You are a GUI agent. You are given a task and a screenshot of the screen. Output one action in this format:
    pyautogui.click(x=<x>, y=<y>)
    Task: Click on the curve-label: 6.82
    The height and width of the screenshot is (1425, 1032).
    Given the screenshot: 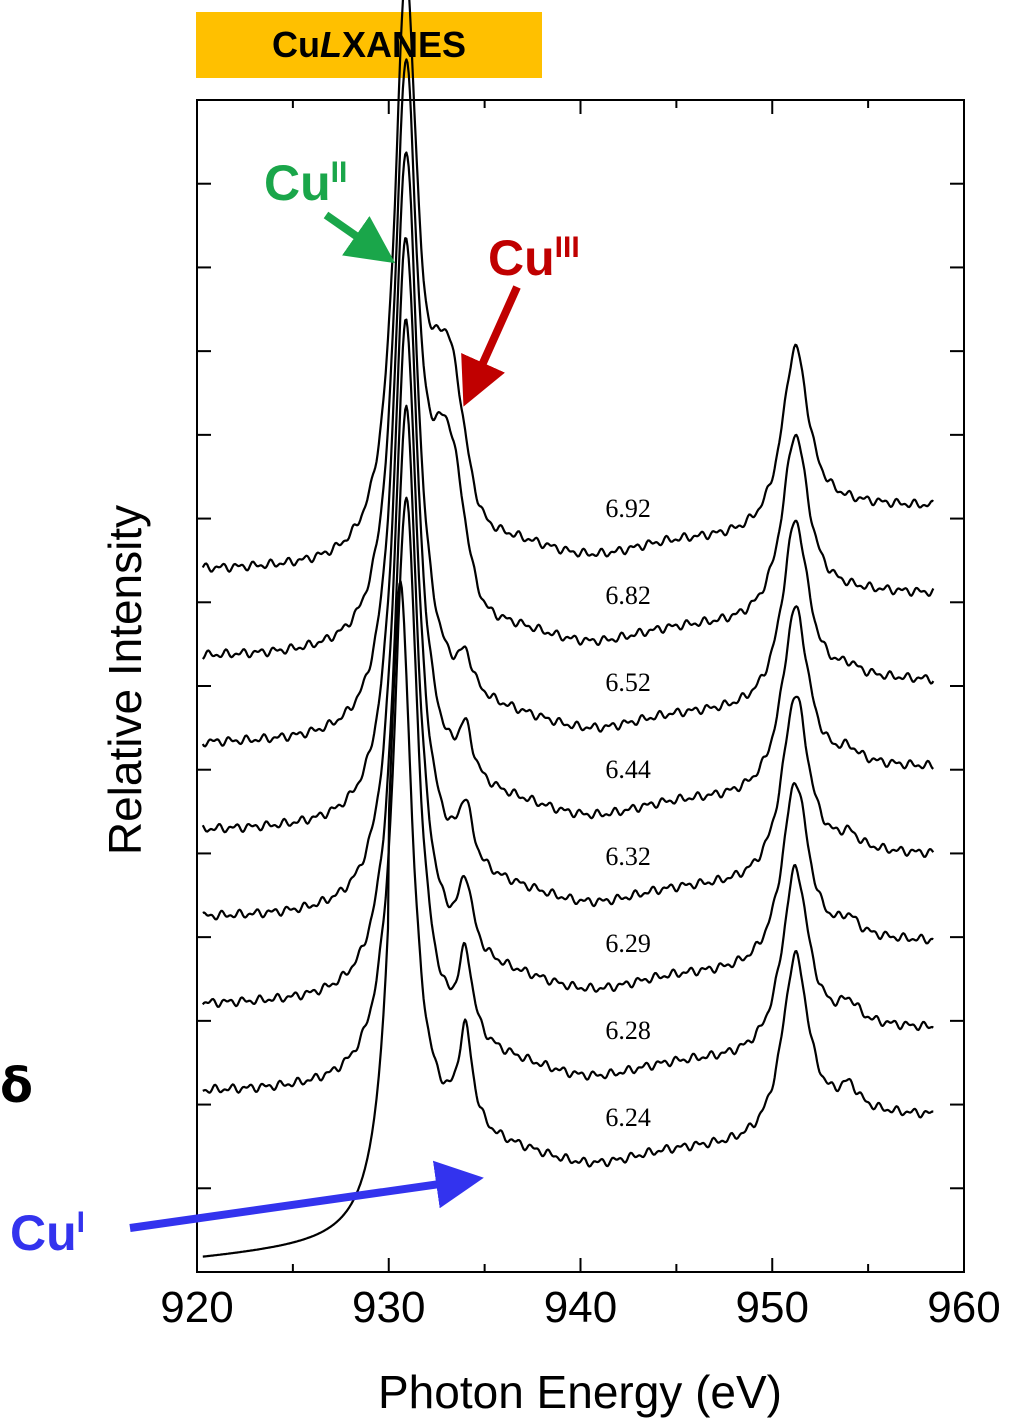 What is the action you would take?
    pyautogui.click(x=628, y=595)
    